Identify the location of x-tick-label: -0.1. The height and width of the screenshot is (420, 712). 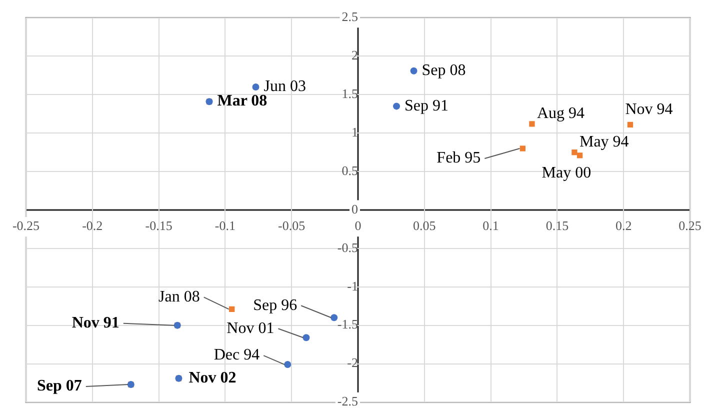
(225, 226).